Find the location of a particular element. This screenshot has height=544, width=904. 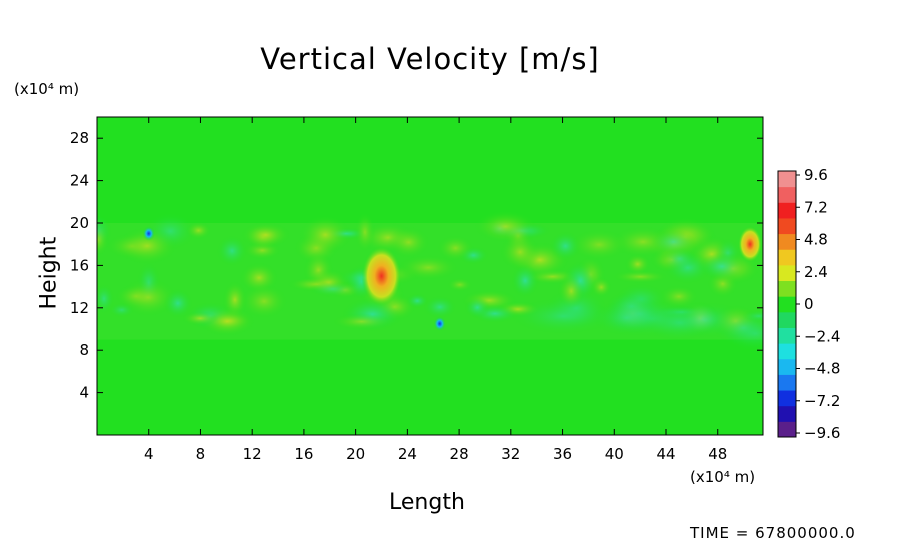

colorbar: 9.6 7.2 4.8 2.4 0 −2.4 −4.8 −7.2 −9.6 is located at coordinates (808, 304).